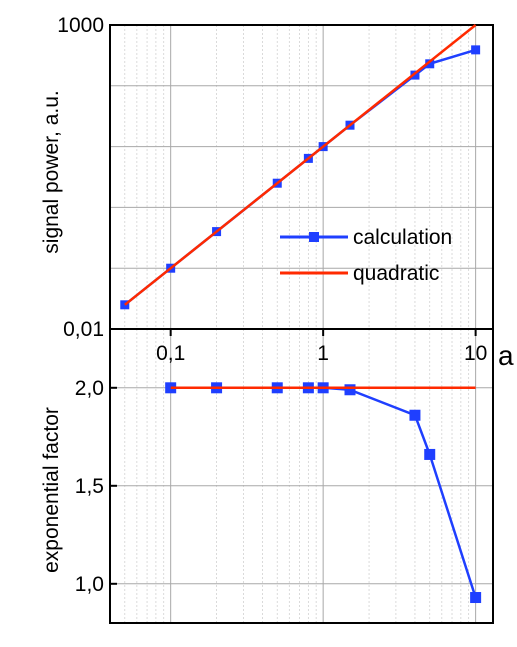  What do you see at coordinates (402, 237) in the screenshot?
I see `legend-calculation-label: calculation` at bounding box center [402, 237].